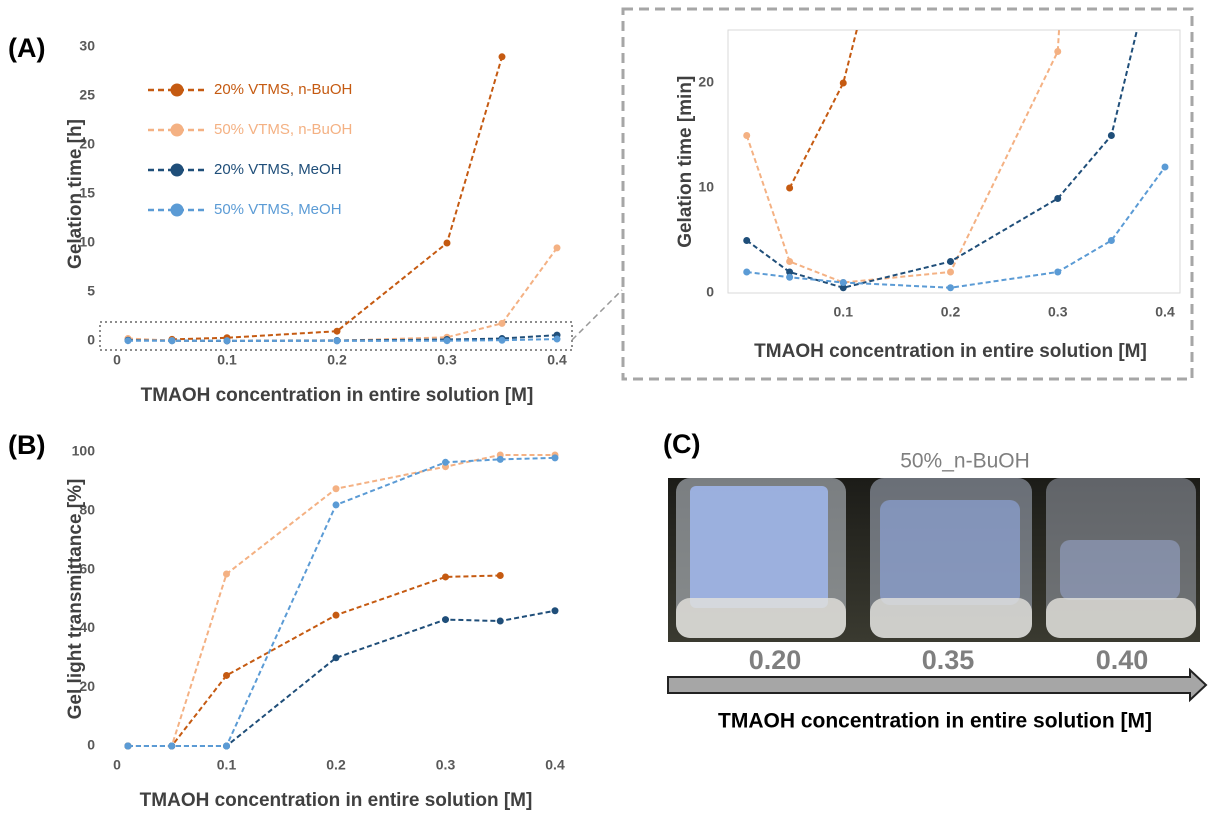  Describe the element at coordinates (117, 765) in the screenshot. I see `x-tick-label: 0` at that location.